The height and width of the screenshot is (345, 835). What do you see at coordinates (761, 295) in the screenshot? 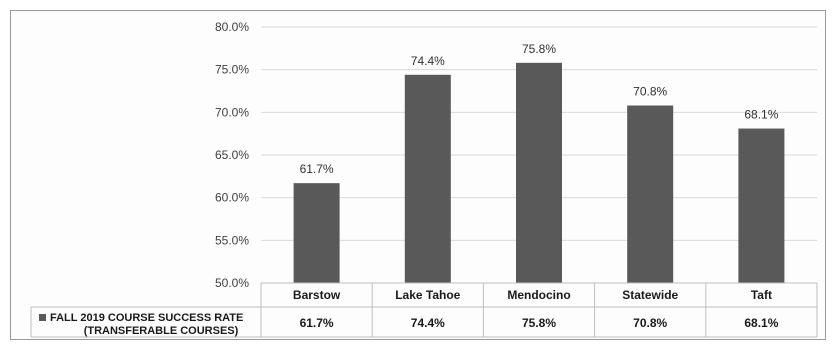
I see `category-label: Taft` at bounding box center [761, 295].